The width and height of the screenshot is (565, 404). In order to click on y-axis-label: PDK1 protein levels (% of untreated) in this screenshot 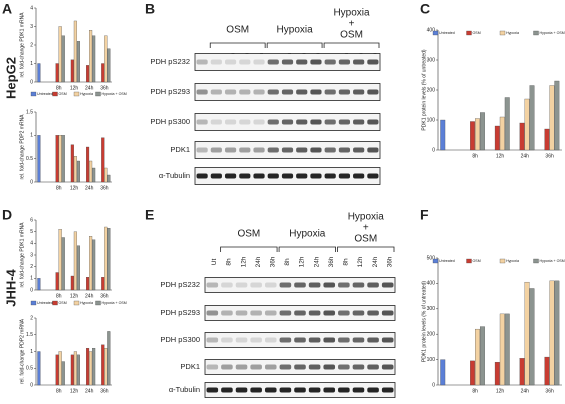, I will do `click(424, 89)`.